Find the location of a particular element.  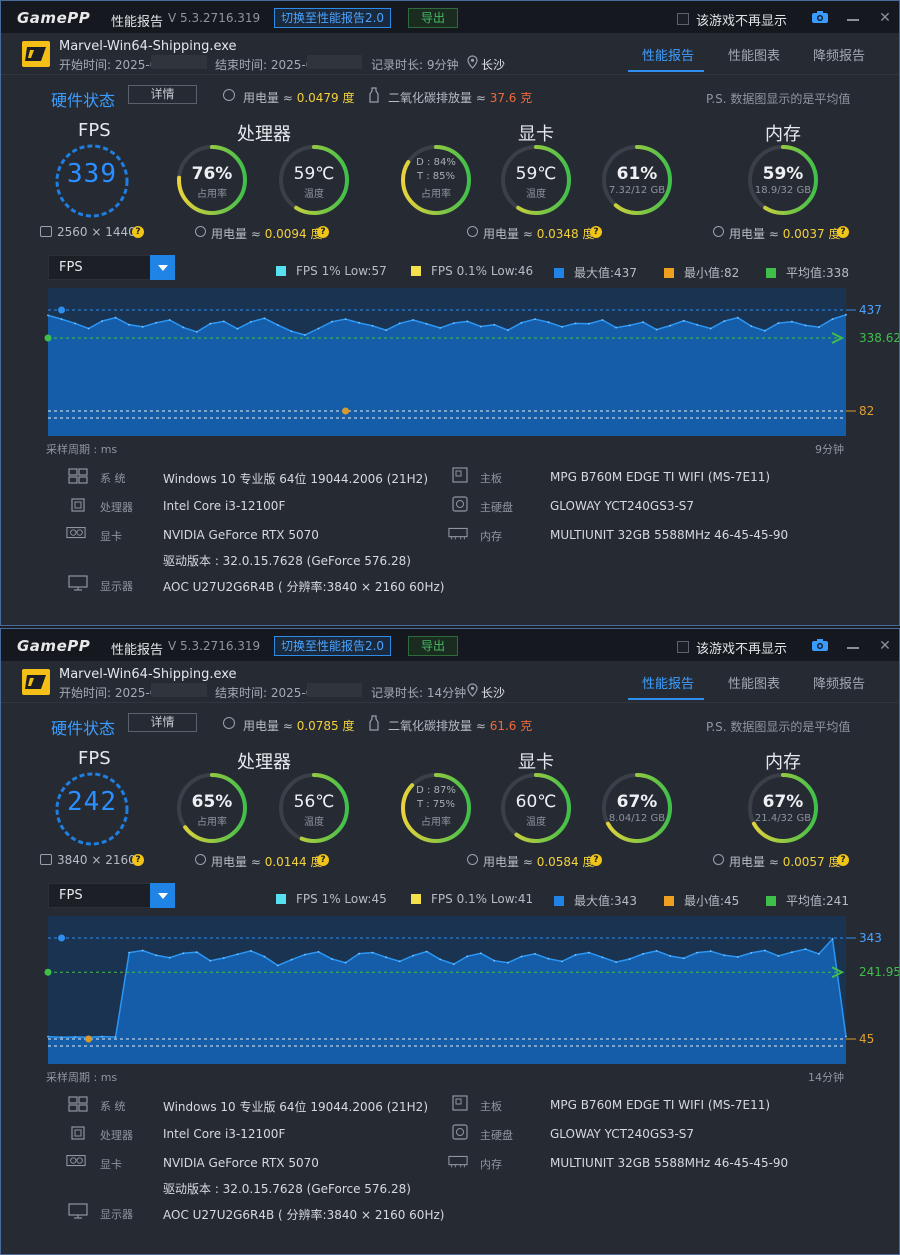

spec-cpu-key: 处理器 is located at coordinates (116, 1135).